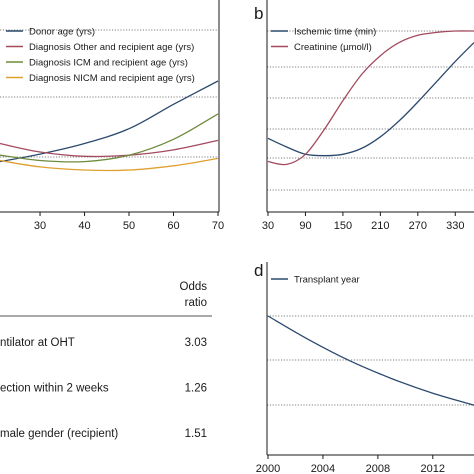 Image resolution: width=474 pixels, height=474 pixels. What do you see at coordinates (40, 226) in the screenshot?
I see `panel-age-x-tick-label: 30` at bounding box center [40, 226].